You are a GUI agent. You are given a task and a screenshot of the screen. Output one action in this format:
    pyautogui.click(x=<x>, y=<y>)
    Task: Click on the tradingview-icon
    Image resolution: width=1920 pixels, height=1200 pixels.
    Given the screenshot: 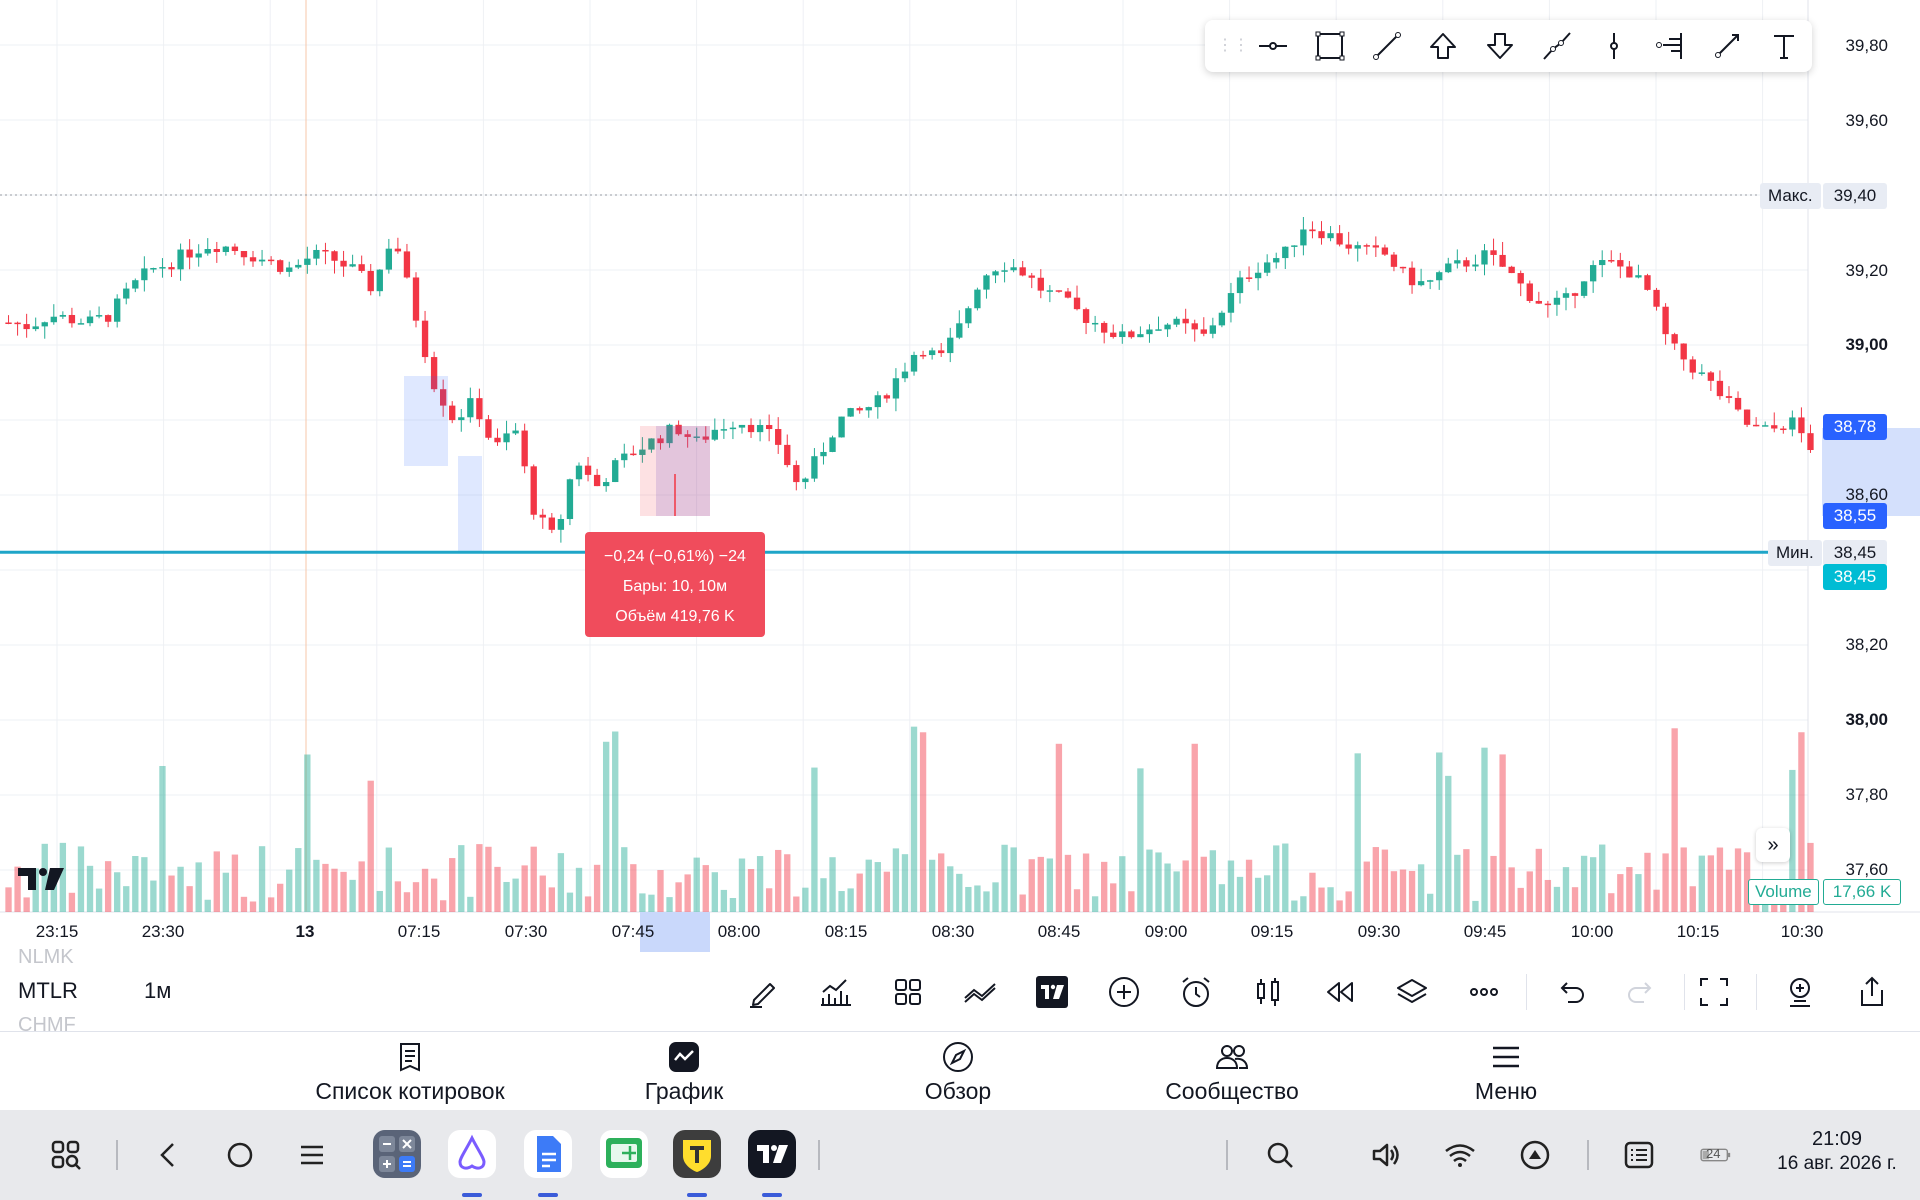 What is the action you would take?
    pyautogui.click(x=1052, y=992)
    